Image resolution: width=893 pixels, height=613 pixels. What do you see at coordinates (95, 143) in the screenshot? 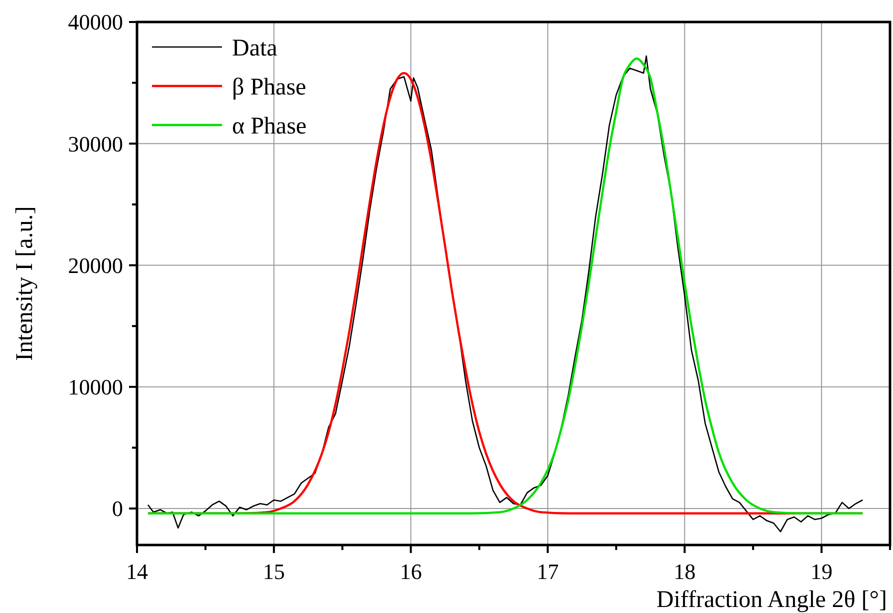
I see `y-tick-label: 30000` at bounding box center [95, 143].